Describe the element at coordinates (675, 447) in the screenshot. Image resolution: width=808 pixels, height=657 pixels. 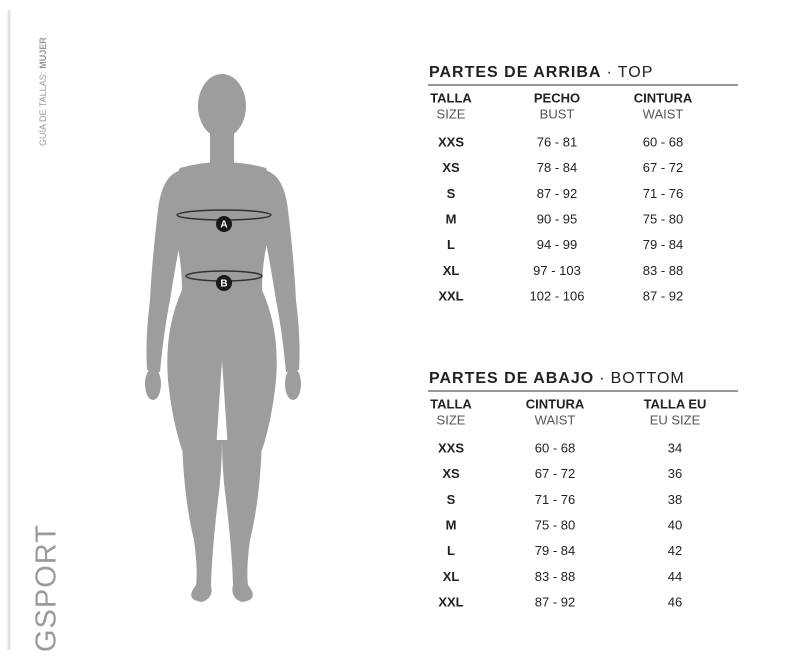
I see `measure-cell: 34` at that location.